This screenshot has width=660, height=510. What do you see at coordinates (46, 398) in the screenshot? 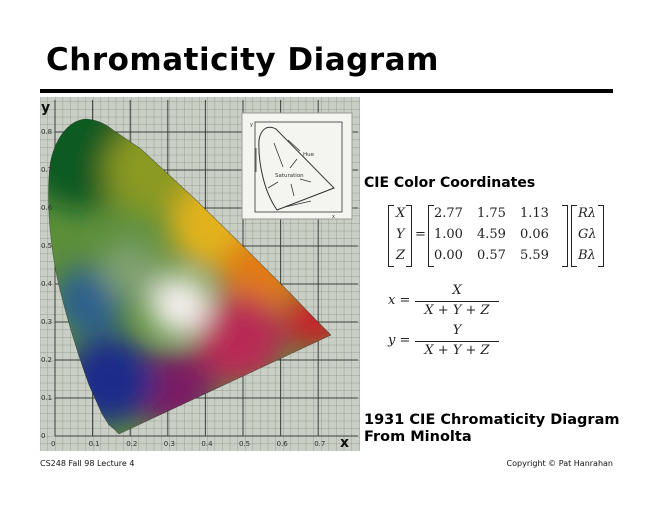
I see `y-tick-label: 0.1` at bounding box center [46, 398].